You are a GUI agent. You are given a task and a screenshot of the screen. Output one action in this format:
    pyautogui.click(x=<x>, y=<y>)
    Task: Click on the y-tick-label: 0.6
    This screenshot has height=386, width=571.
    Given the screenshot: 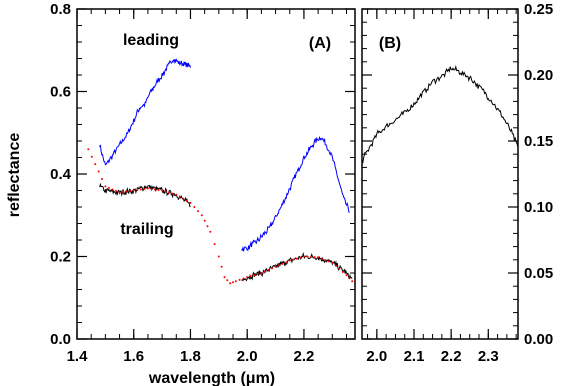 What is the action you would take?
    pyautogui.click(x=60, y=92)
    